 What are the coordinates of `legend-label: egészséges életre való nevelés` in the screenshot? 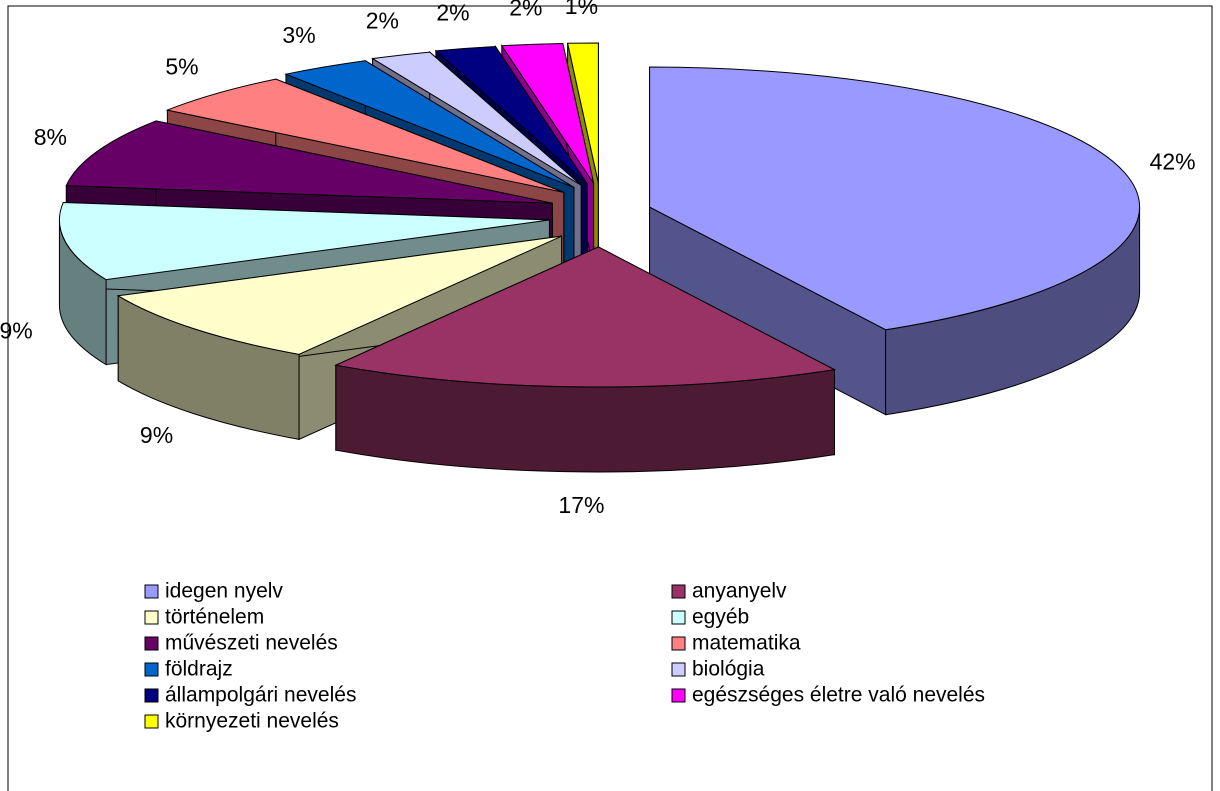 It's located at (838, 695).